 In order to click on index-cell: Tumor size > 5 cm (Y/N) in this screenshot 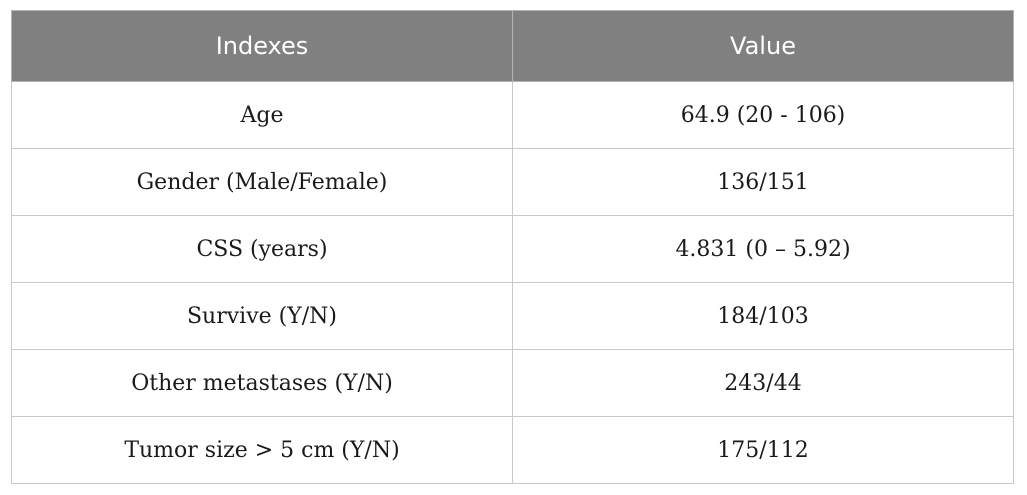, I will do `click(262, 450)`.